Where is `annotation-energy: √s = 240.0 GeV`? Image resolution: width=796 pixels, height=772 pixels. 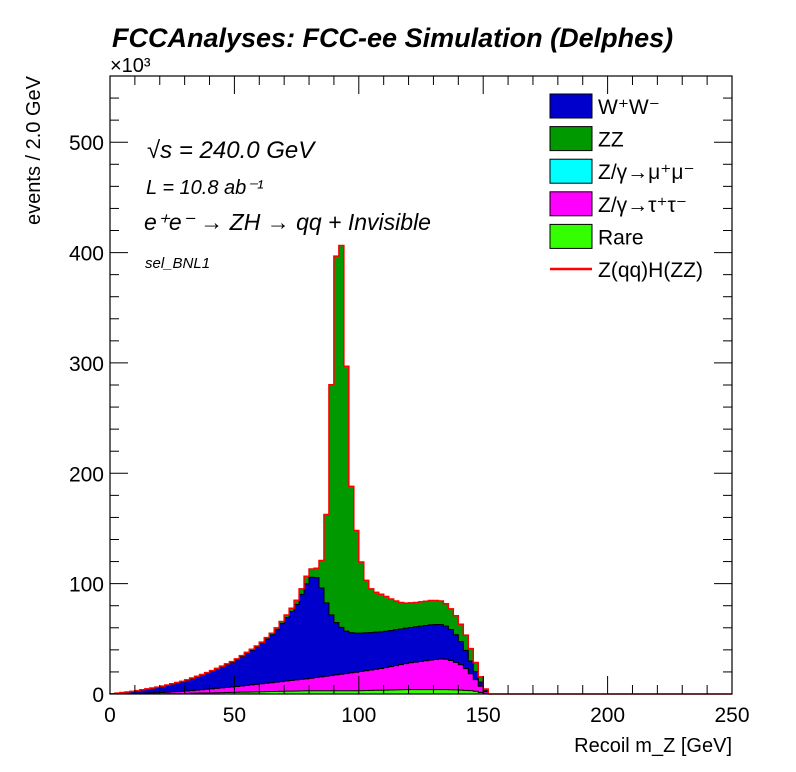
annotation-energy: √s = 240.0 GeV is located at coordinates (231, 150).